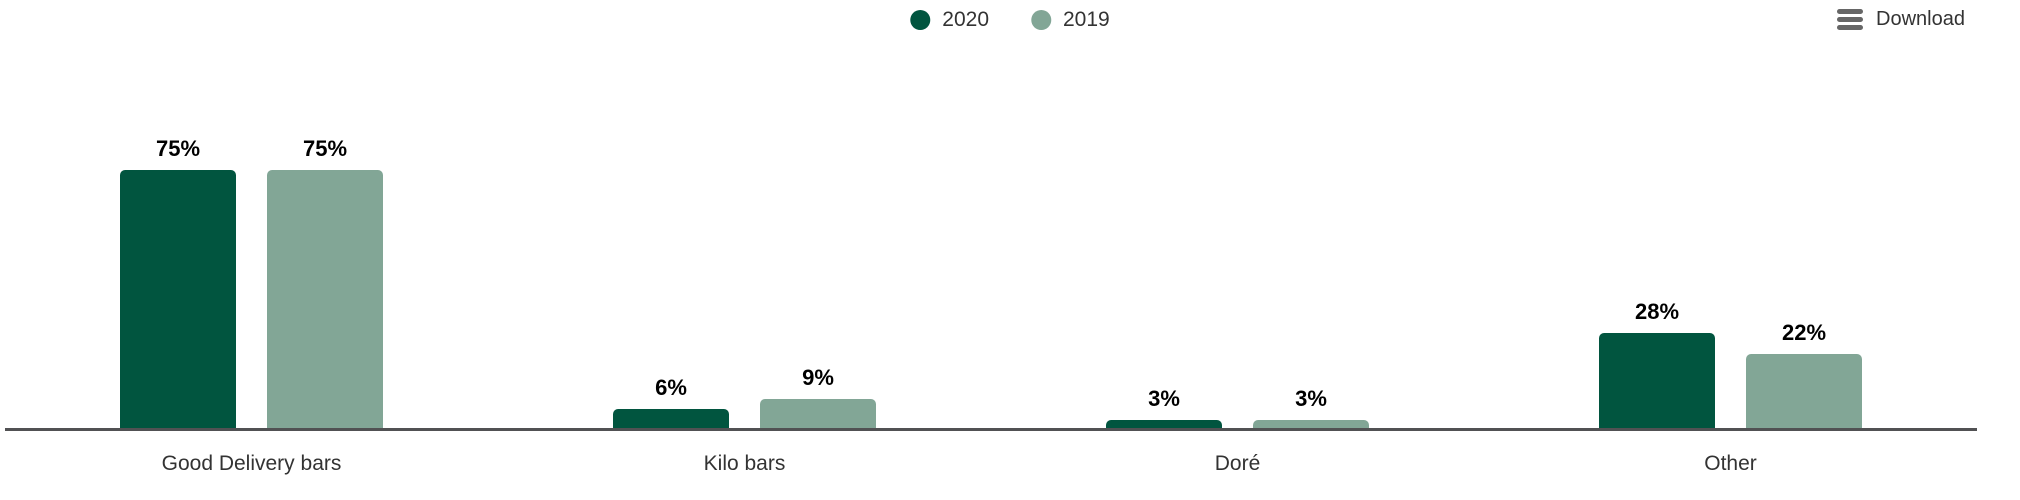 The height and width of the screenshot is (500, 2020). I want to click on bar-2019-category-1: 9%, so click(818, 397).